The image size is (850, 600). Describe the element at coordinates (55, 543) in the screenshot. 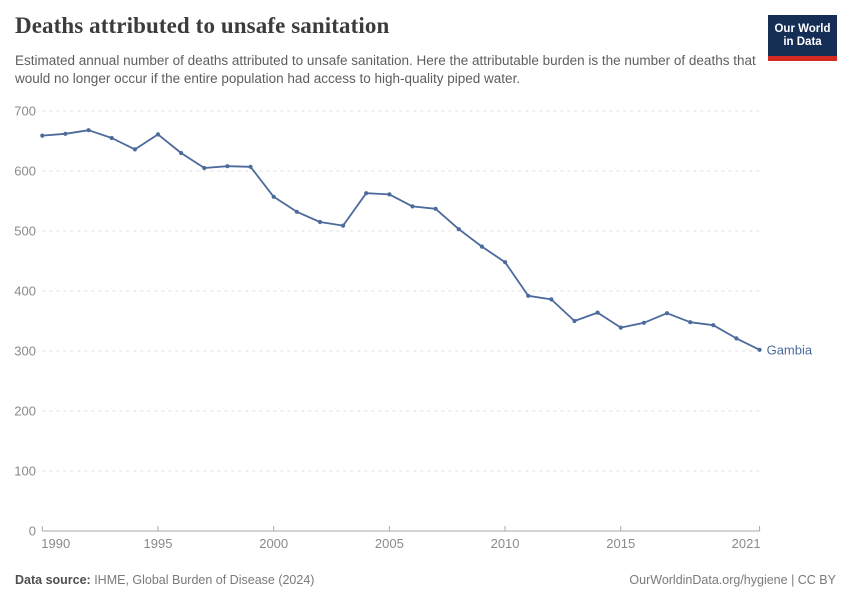

I see `x-tick-label: 1990` at that location.